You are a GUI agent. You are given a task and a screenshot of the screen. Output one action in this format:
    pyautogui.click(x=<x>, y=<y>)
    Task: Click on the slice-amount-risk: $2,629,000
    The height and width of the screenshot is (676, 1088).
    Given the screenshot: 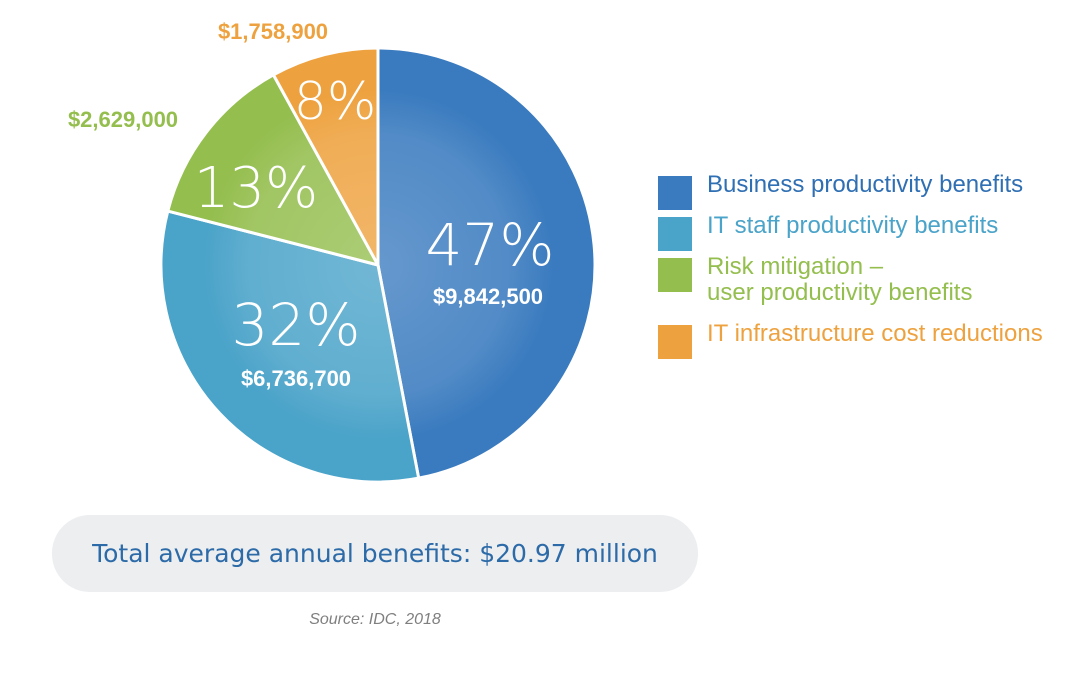 What is the action you would take?
    pyautogui.click(x=123, y=119)
    